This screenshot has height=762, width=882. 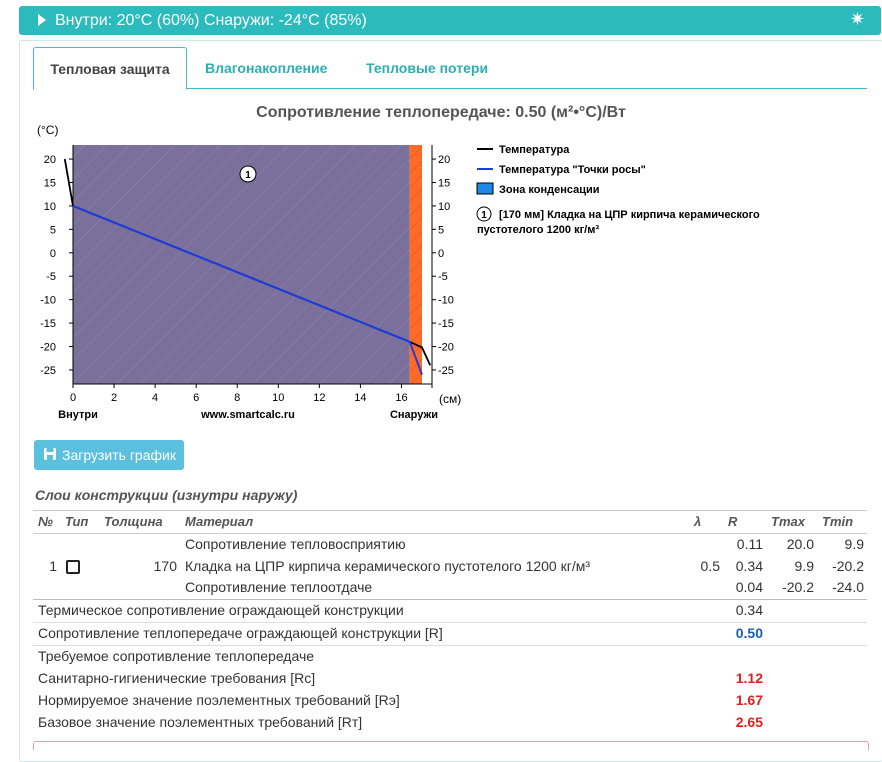 I want to click on row-tmin: 9.9, so click(x=854, y=544).